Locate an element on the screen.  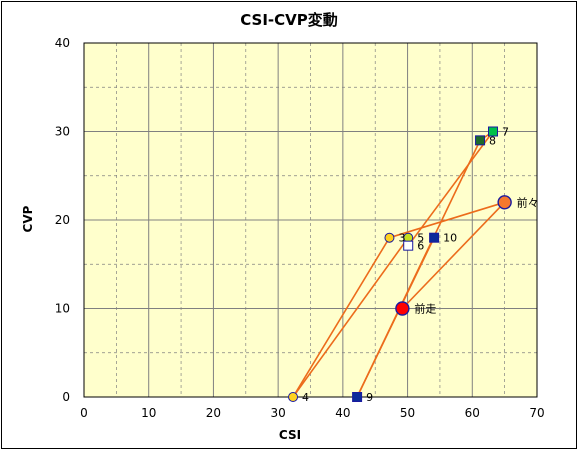
point-label: 5 is located at coordinates (420, 238).